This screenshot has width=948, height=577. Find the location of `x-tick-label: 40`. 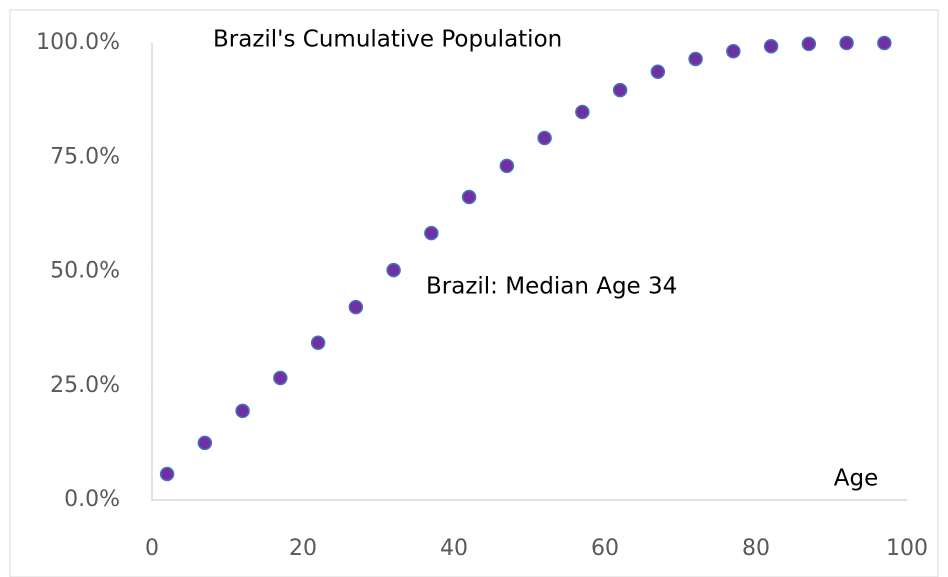

x-tick-label: 40 is located at coordinates (454, 548).